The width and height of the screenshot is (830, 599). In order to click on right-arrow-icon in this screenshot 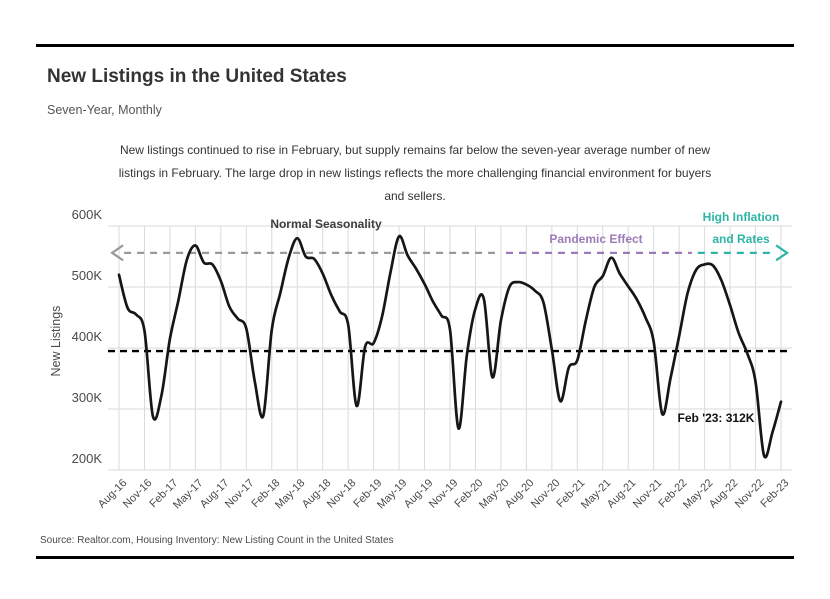, I will do `click(782, 253)`.